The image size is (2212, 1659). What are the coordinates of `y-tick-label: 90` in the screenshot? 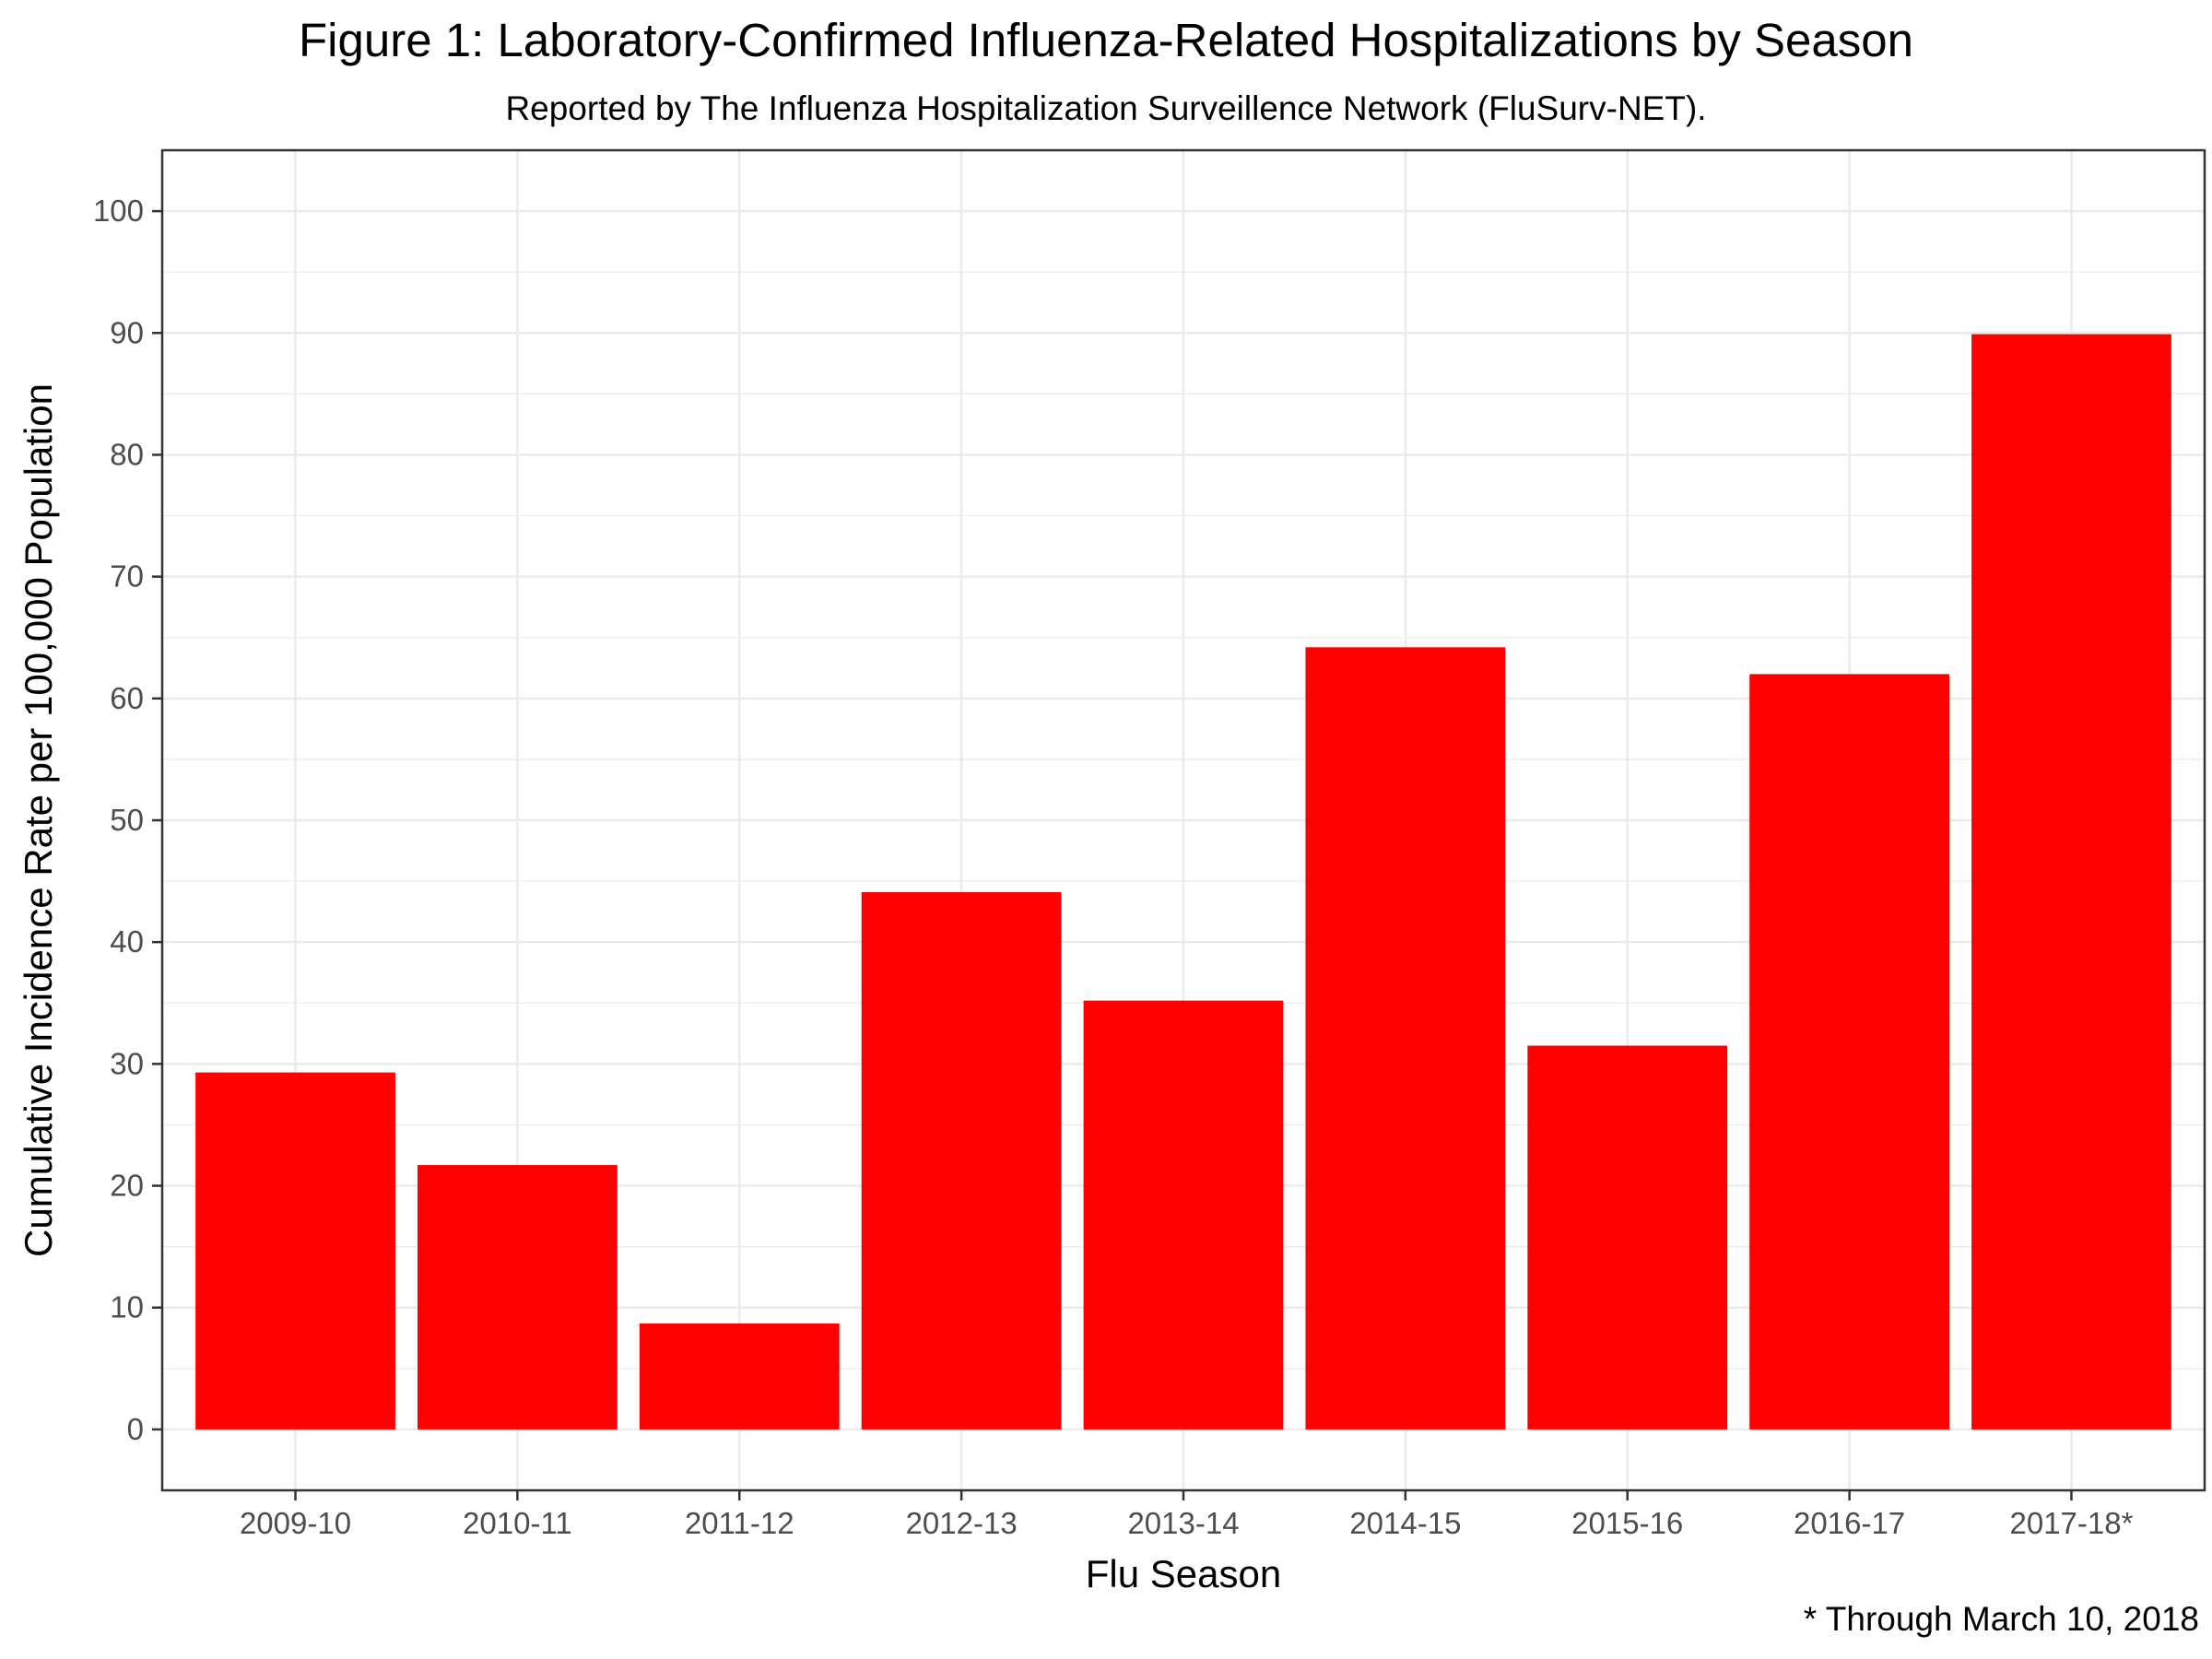 It's located at (127, 332).